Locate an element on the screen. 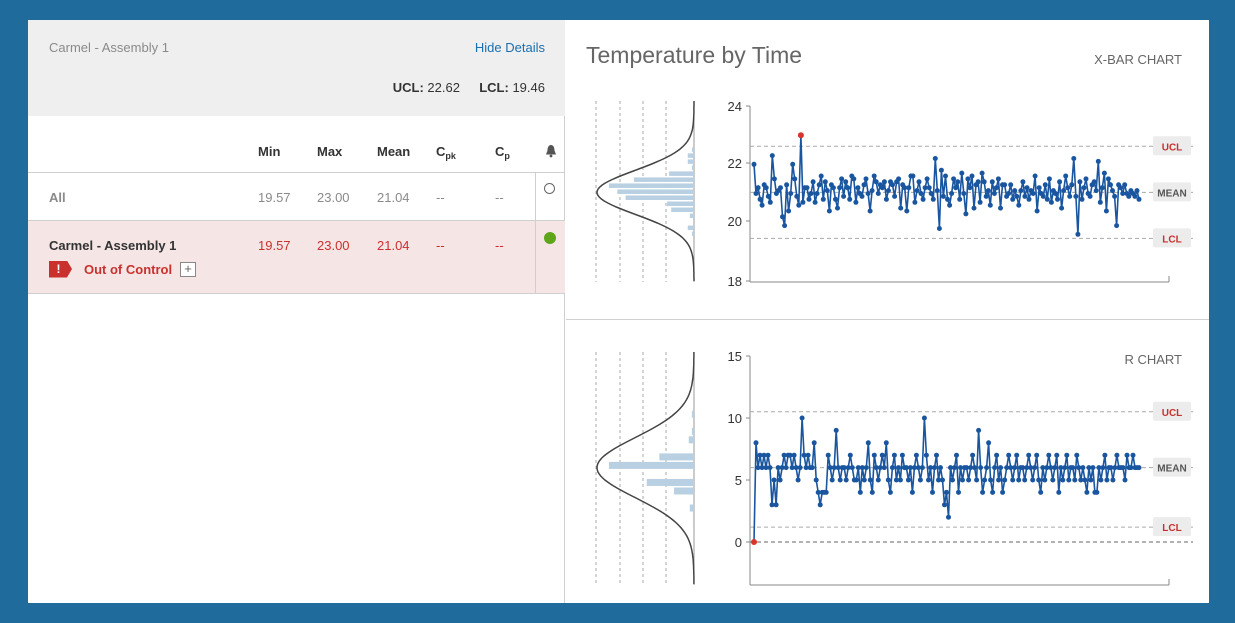 The height and width of the screenshot is (623, 1235). col-cp: Cp is located at coordinates (502, 152).